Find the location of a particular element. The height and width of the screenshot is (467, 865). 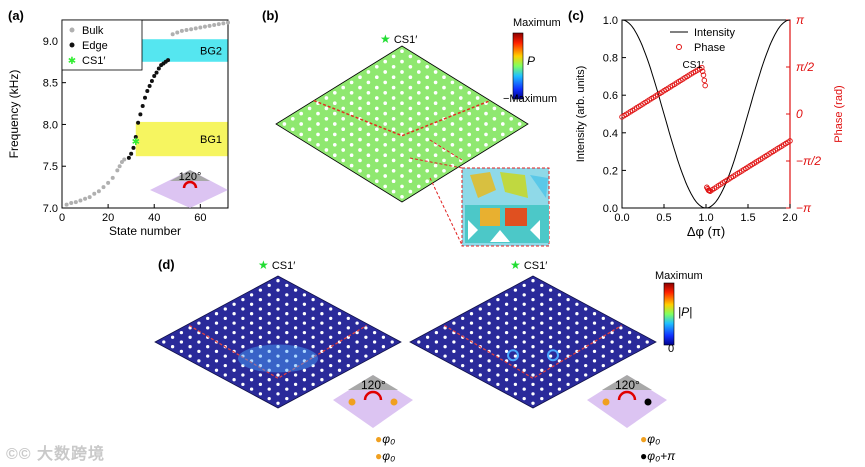

panel-d-wedge-right is located at coordinates (627, 401).